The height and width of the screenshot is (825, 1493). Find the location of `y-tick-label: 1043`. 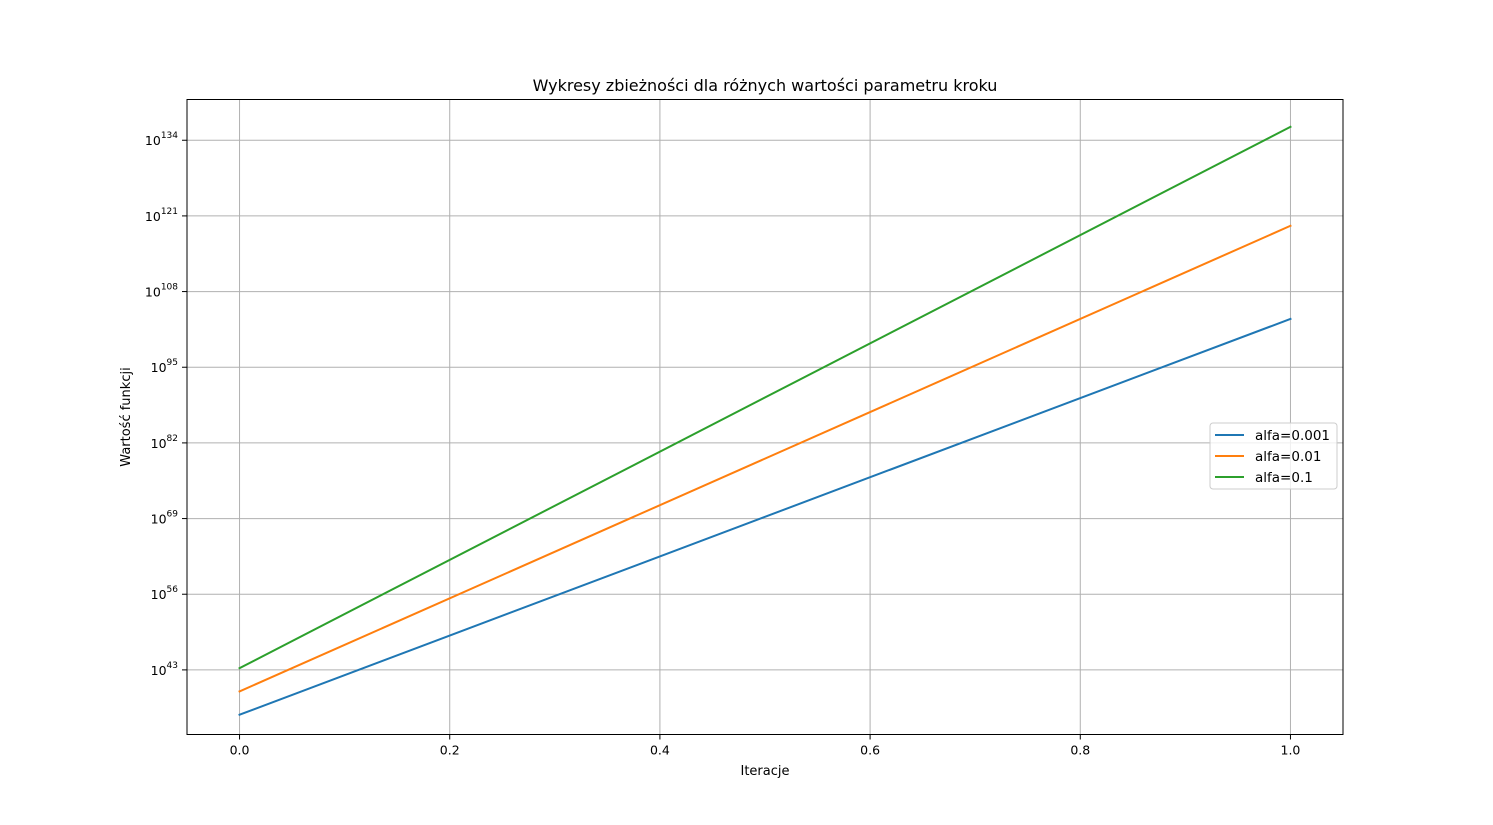

y-tick-label: 1043 is located at coordinates (164, 669).